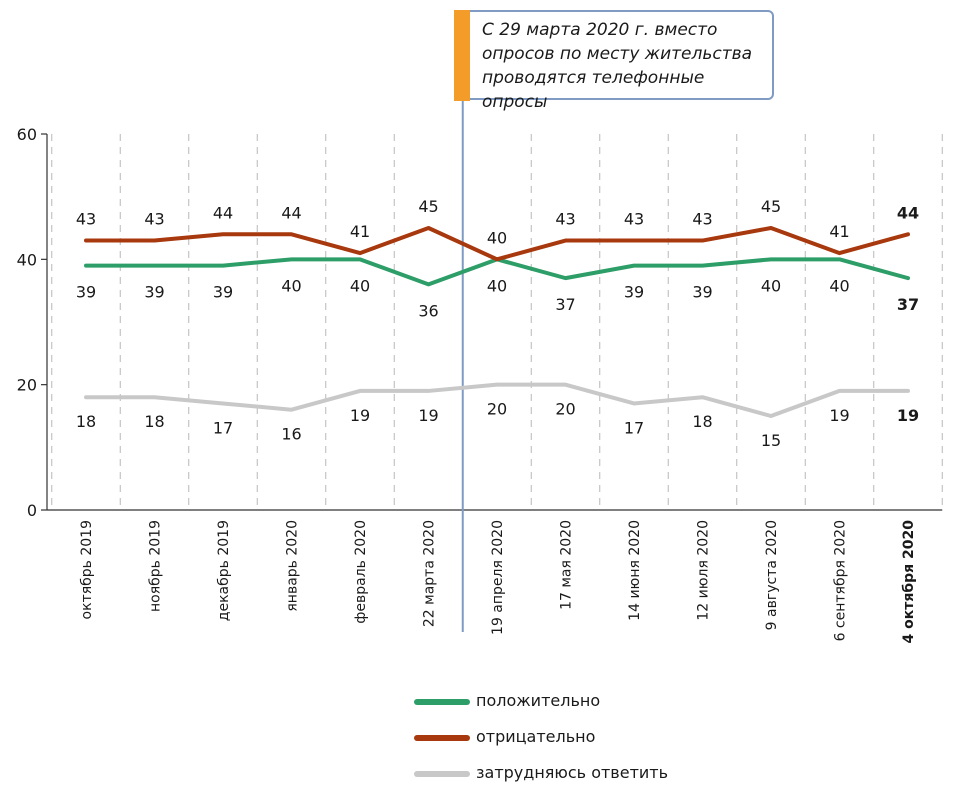 The width and height of the screenshot is (957, 798). I want to click on series-line-negative, so click(497, 244).